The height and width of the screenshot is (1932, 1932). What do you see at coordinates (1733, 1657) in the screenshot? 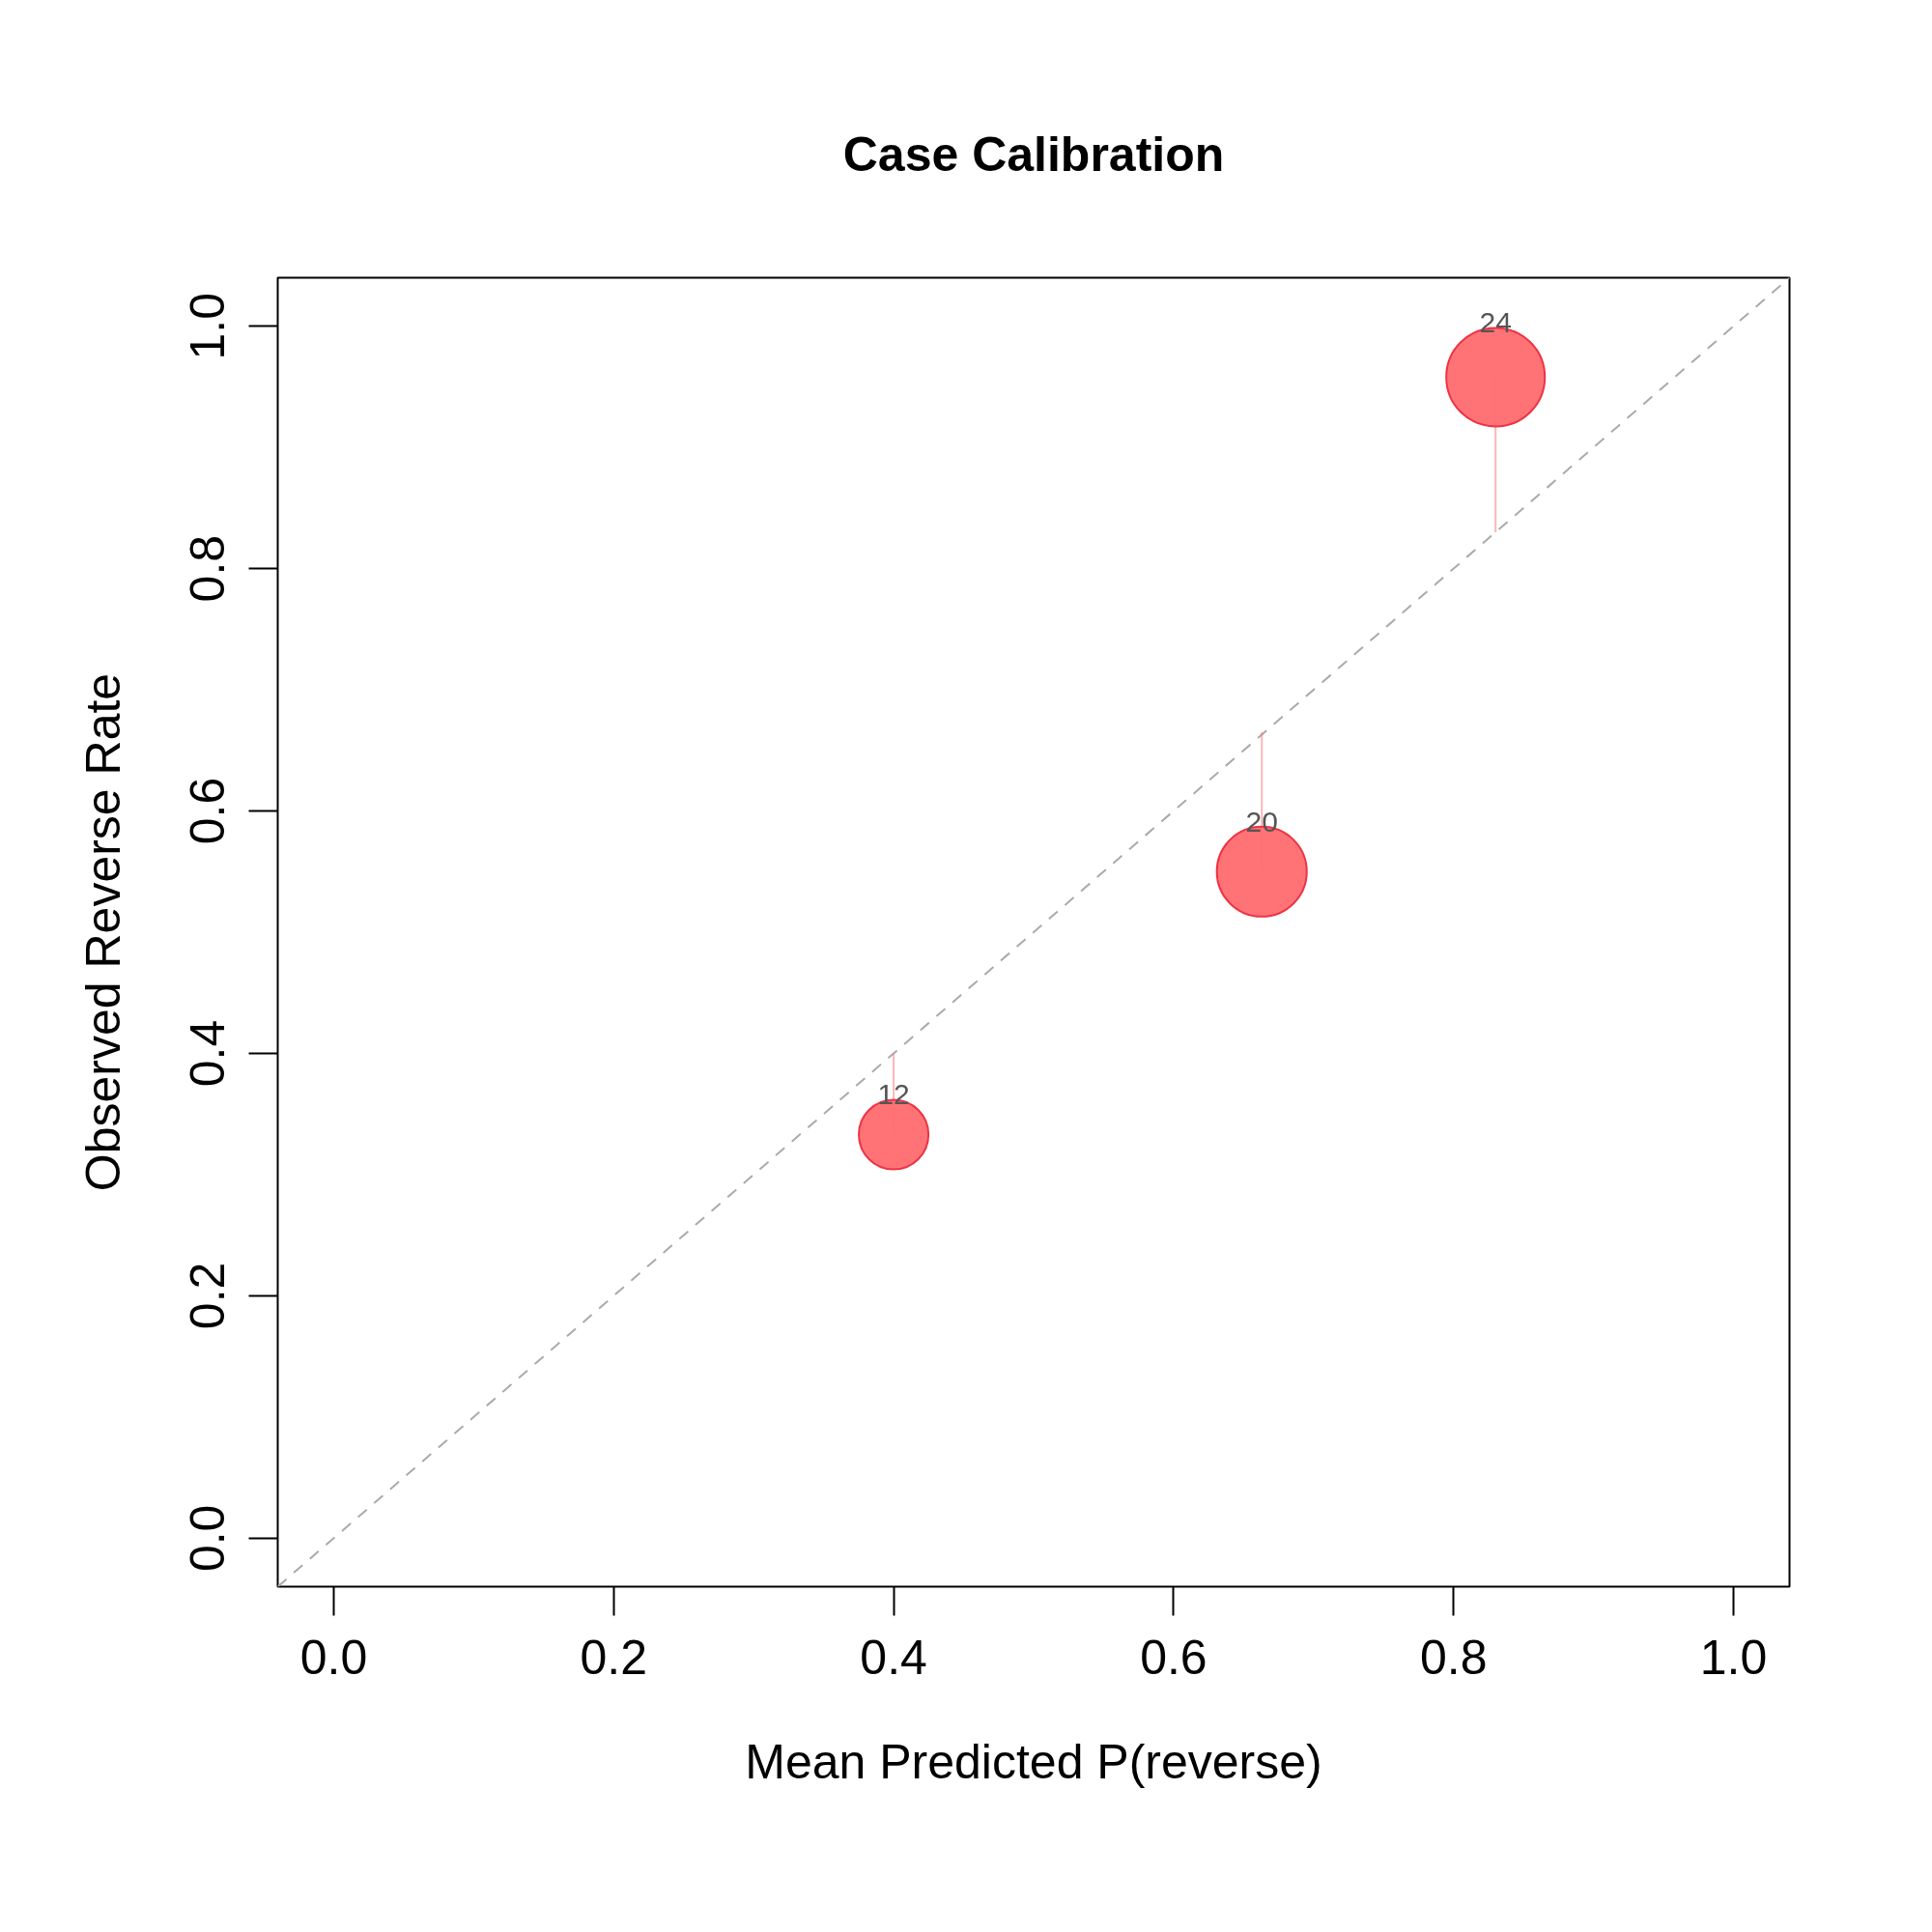
I see `x-tick-label: 1.0` at bounding box center [1733, 1657].